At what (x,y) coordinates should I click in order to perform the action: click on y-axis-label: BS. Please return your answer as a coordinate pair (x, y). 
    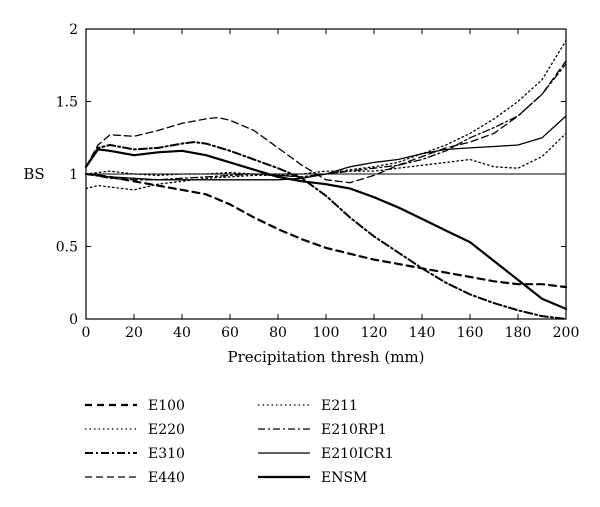
    Looking at the image, I should click on (33, 174).